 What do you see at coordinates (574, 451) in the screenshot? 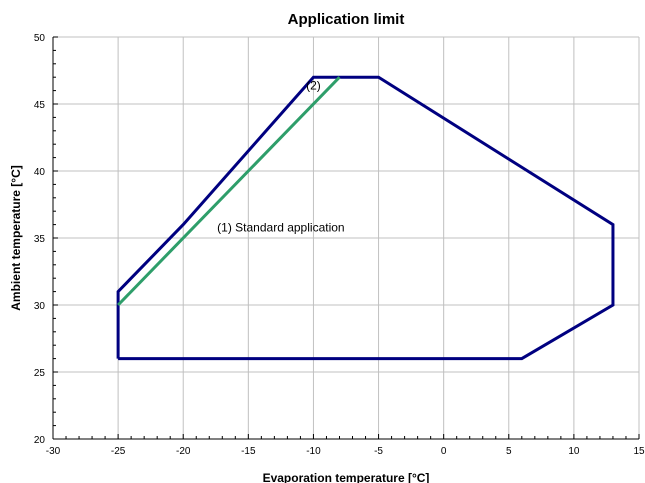
I see `x-tick-label: 10` at bounding box center [574, 451].